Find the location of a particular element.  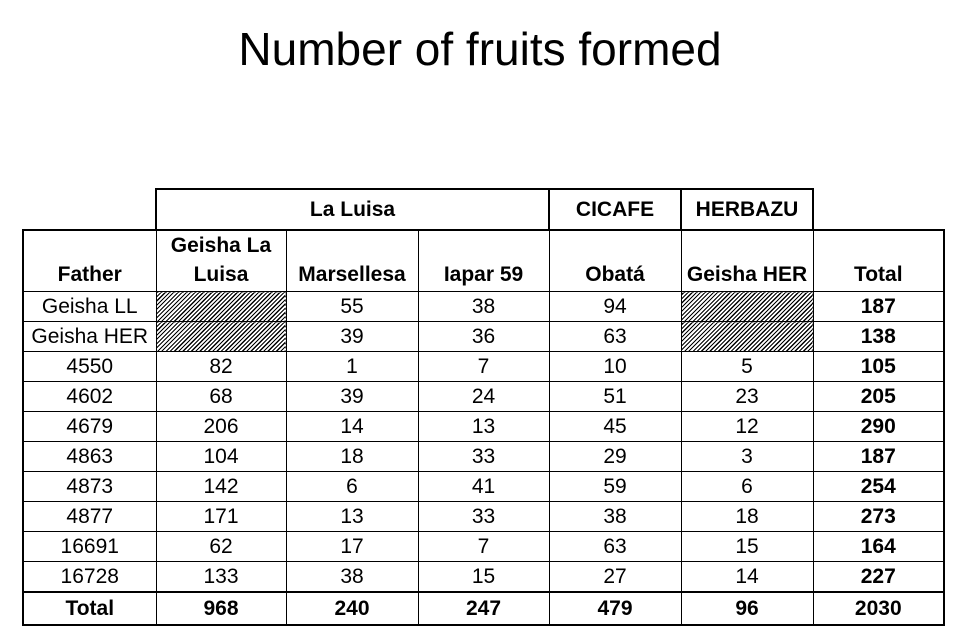

cell-father: 4877 is located at coordinates (89, 516).